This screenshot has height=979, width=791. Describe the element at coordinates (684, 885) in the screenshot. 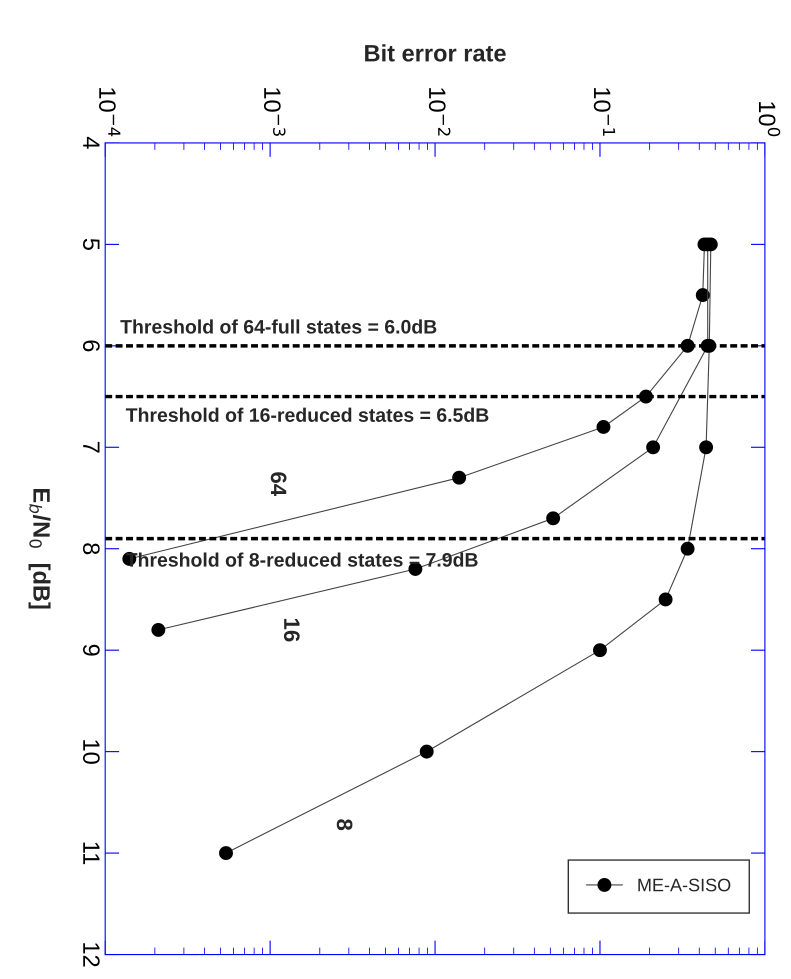

I see `legend-label: ME-A-SISO` at that location.